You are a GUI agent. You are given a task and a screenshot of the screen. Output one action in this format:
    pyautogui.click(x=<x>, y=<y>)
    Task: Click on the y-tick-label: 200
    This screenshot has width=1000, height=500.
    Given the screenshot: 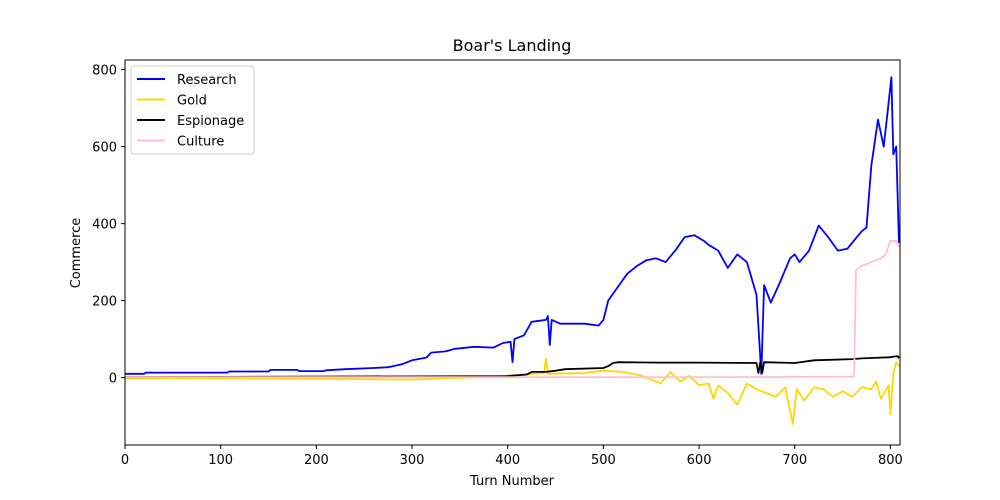 What is the action you would take?
    pyautogui.click(x=104, y=302)
    